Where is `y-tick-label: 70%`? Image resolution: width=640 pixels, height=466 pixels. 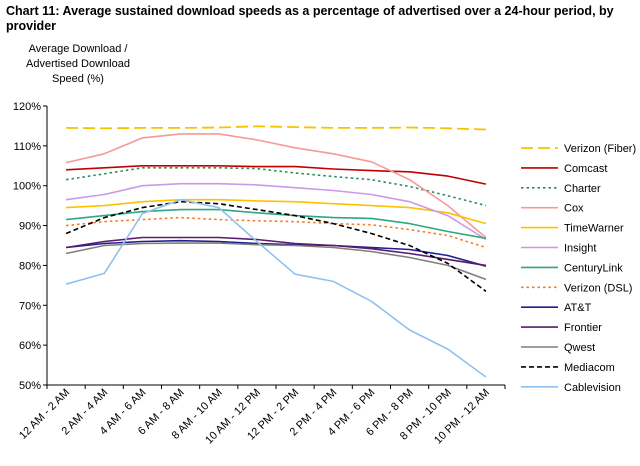
y-tick-label: 70% is located at coordinates (30, 306).